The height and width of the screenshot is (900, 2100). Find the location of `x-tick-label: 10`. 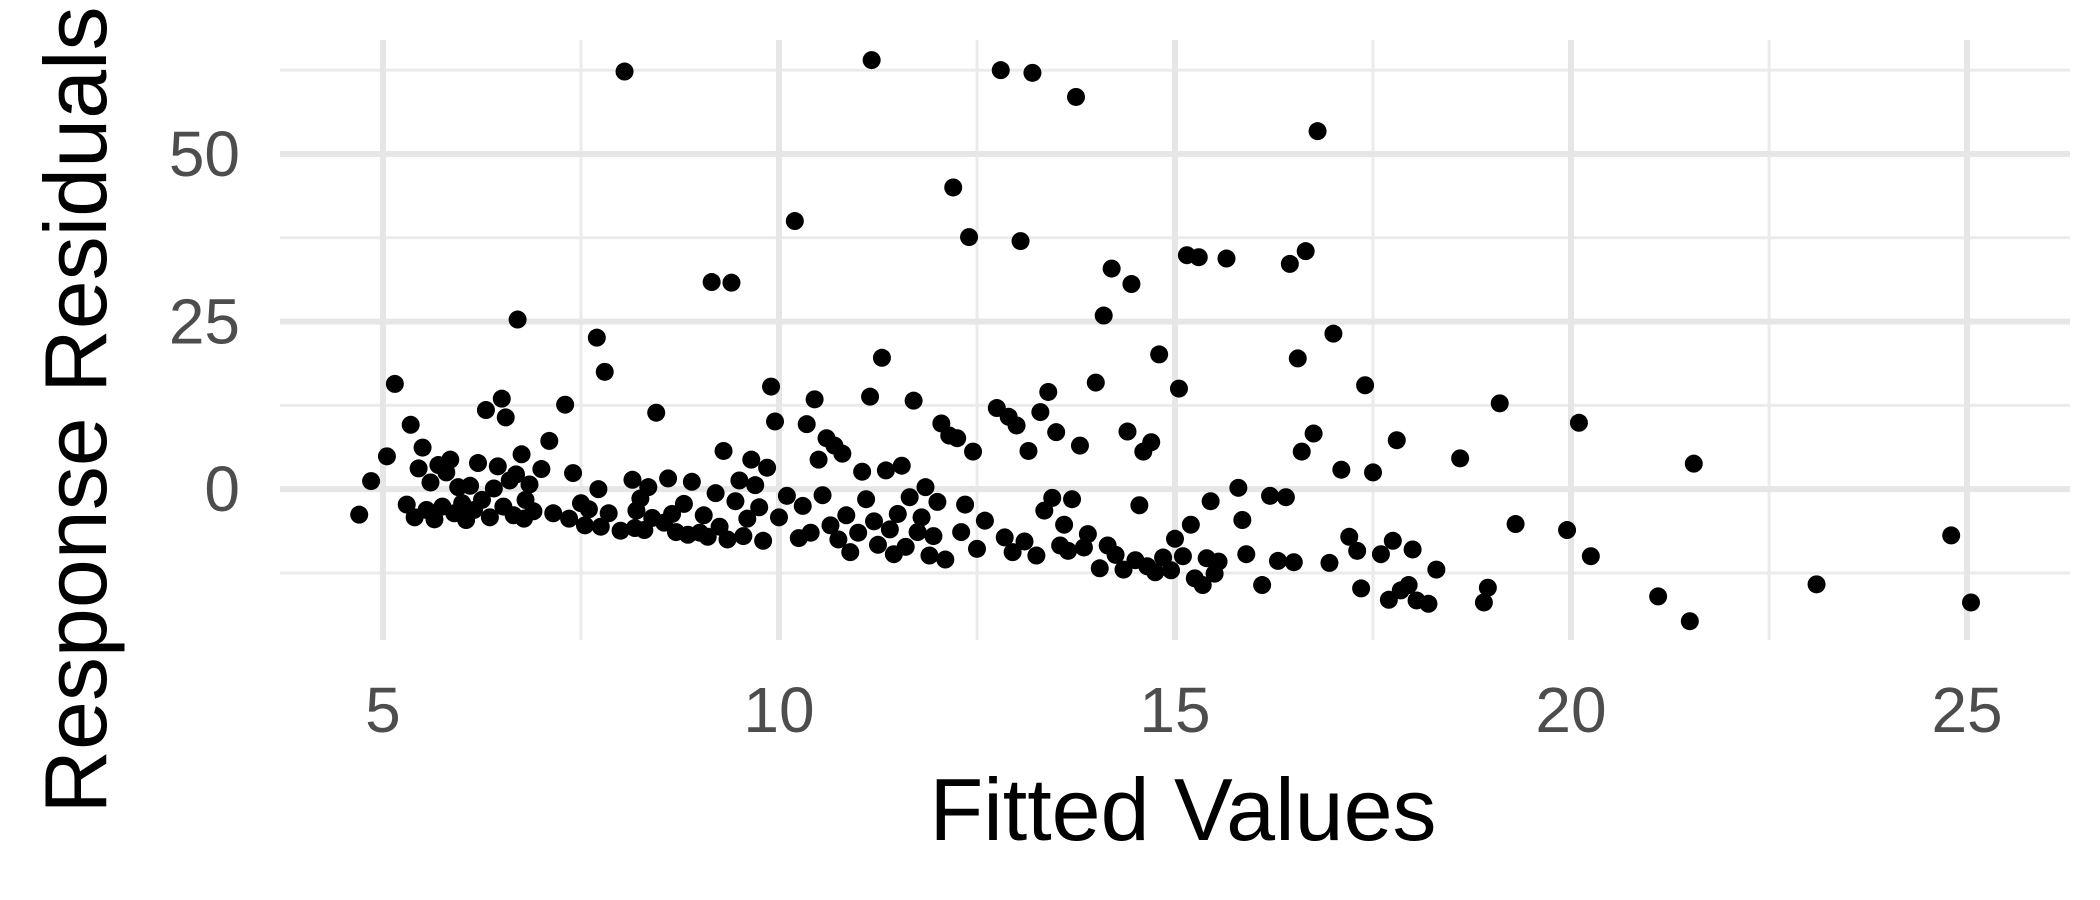

x-tick-label: 10 is located at coordinates (778, 710).